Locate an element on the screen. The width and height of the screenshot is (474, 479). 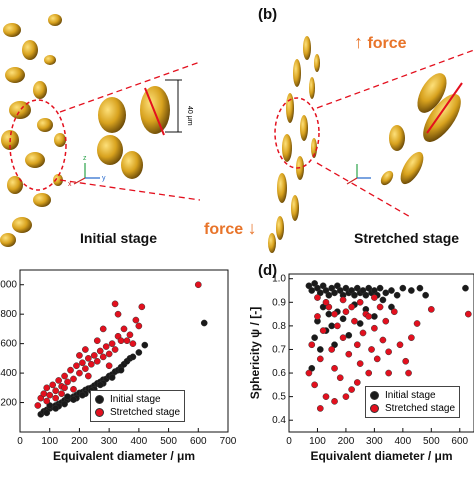
panel-b-label: (b) is located at coordinates (268, 14).